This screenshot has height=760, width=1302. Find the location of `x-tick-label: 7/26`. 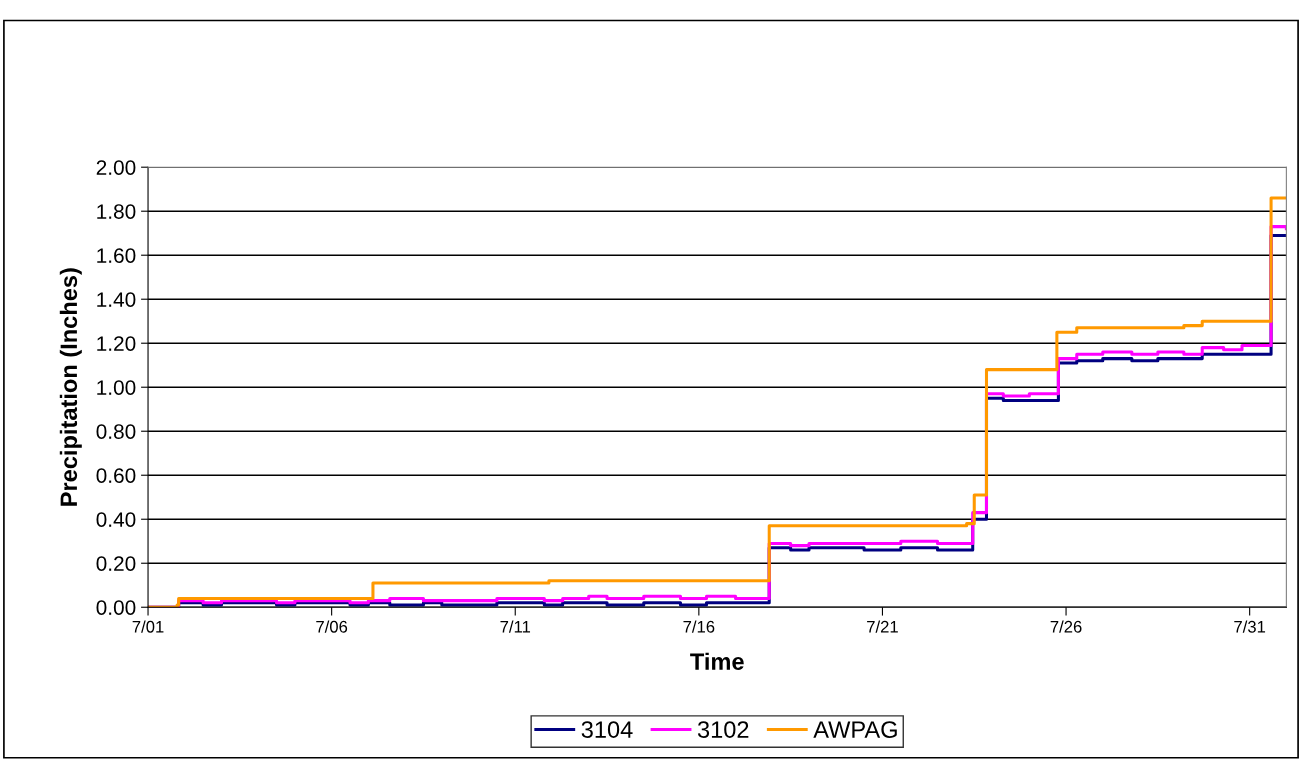

x-tick-label: 7/26 is located at coordinates (1066, 626).